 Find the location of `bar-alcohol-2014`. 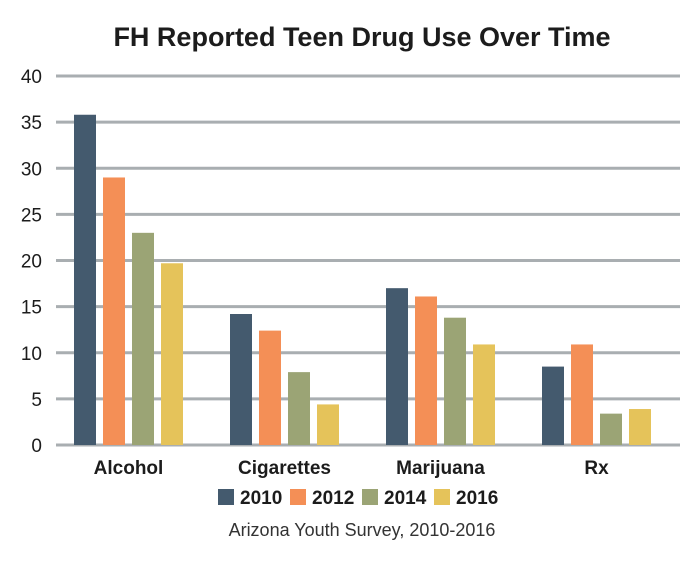

bar-alcohol-2014 is located at coordinates (143, 338).